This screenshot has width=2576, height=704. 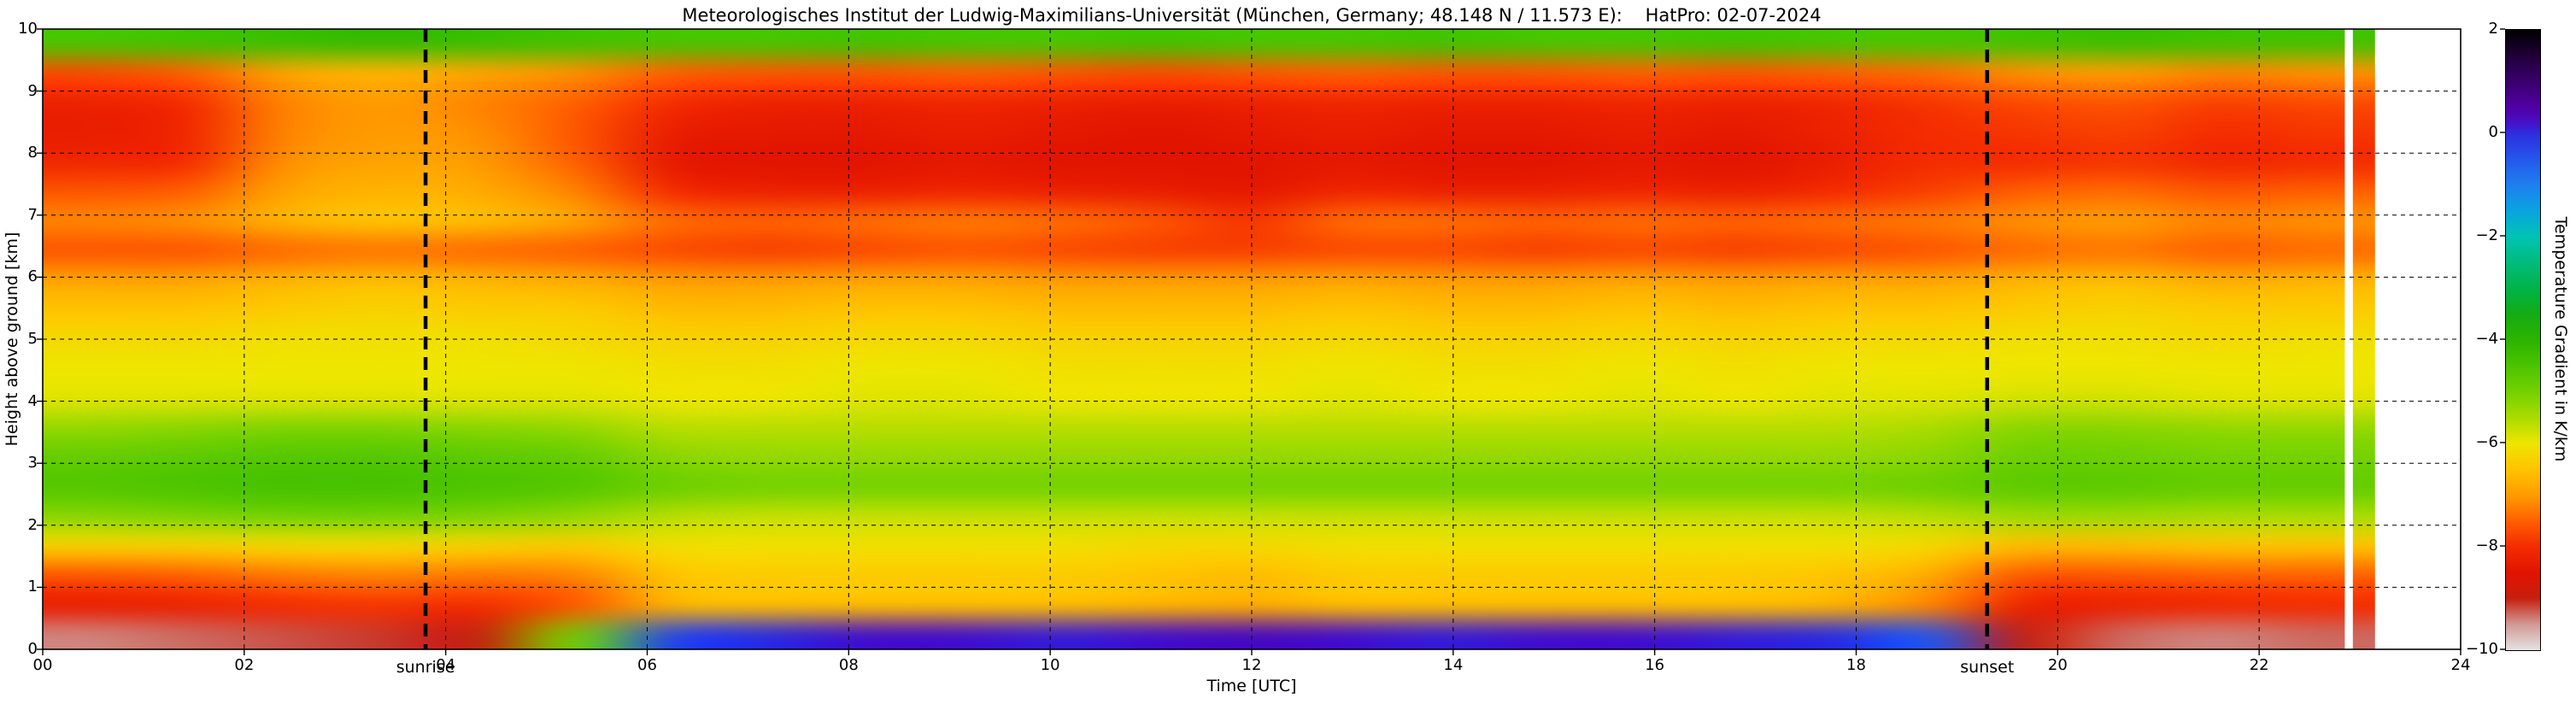 What do you see at coordinates (1453, 665) in the screenshot?
I see `x-tick-label: 14` at bounding box center [1453, 665].